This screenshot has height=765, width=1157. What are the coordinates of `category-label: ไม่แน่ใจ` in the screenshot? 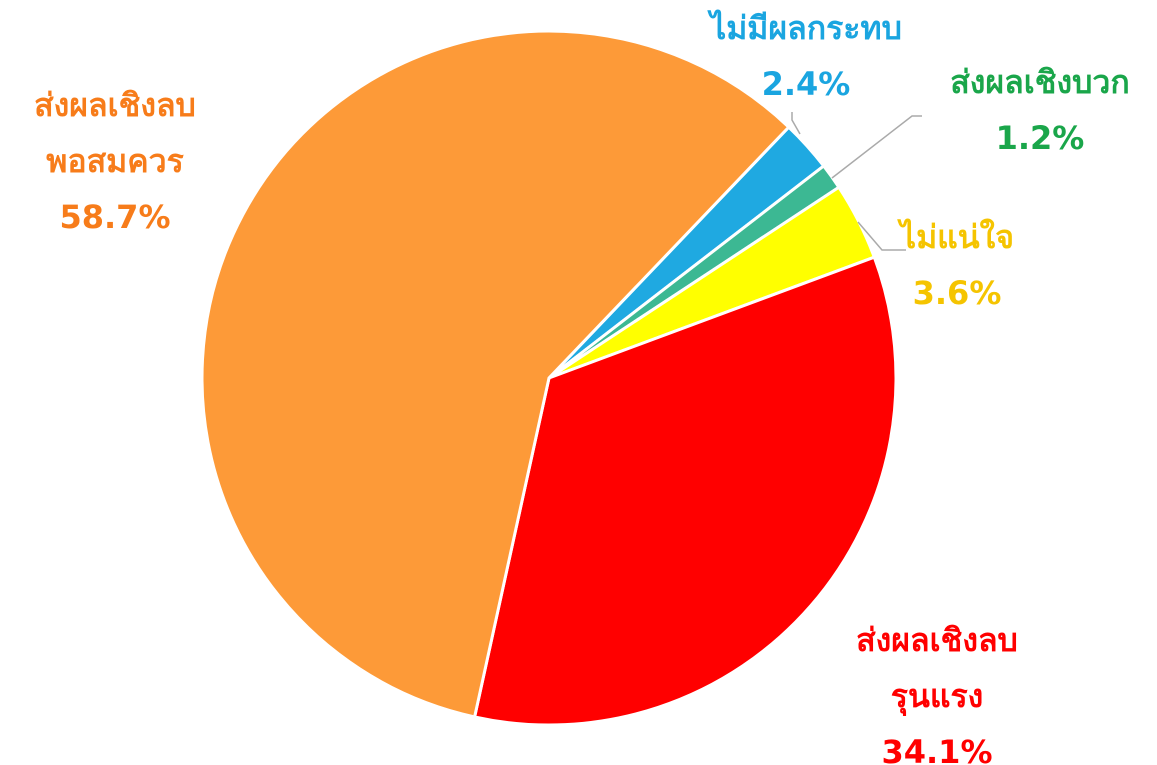 It's located at (957, 237).